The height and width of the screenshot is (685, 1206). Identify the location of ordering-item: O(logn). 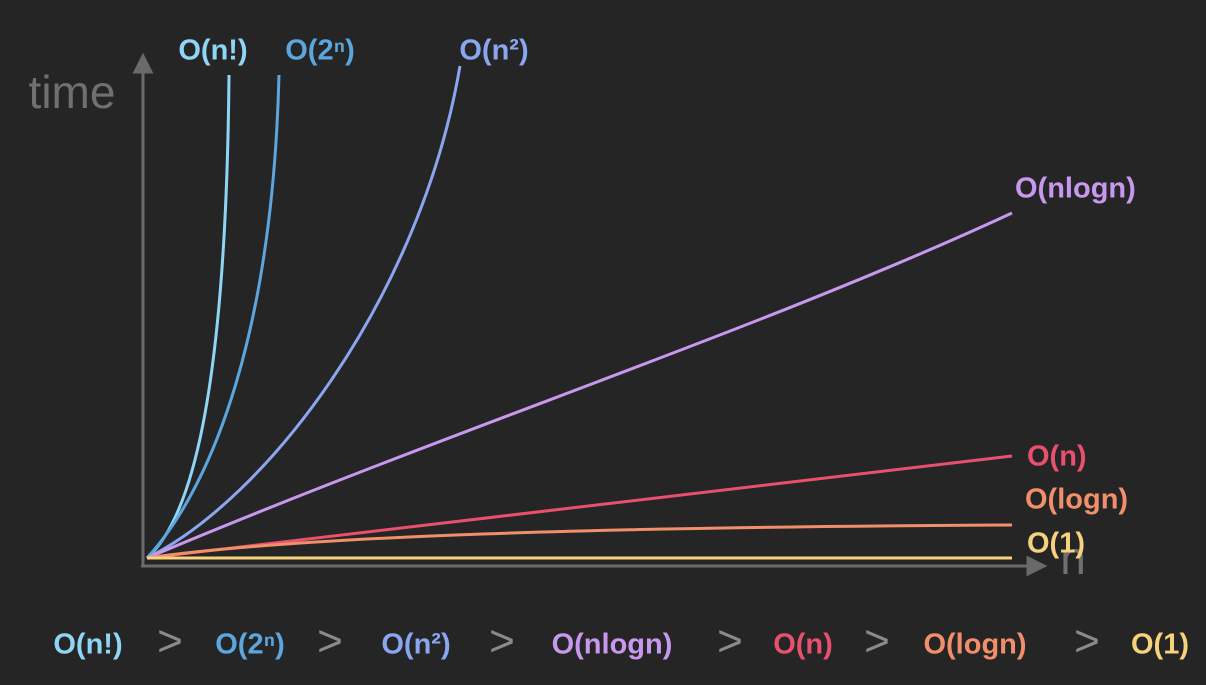
(974, 645).